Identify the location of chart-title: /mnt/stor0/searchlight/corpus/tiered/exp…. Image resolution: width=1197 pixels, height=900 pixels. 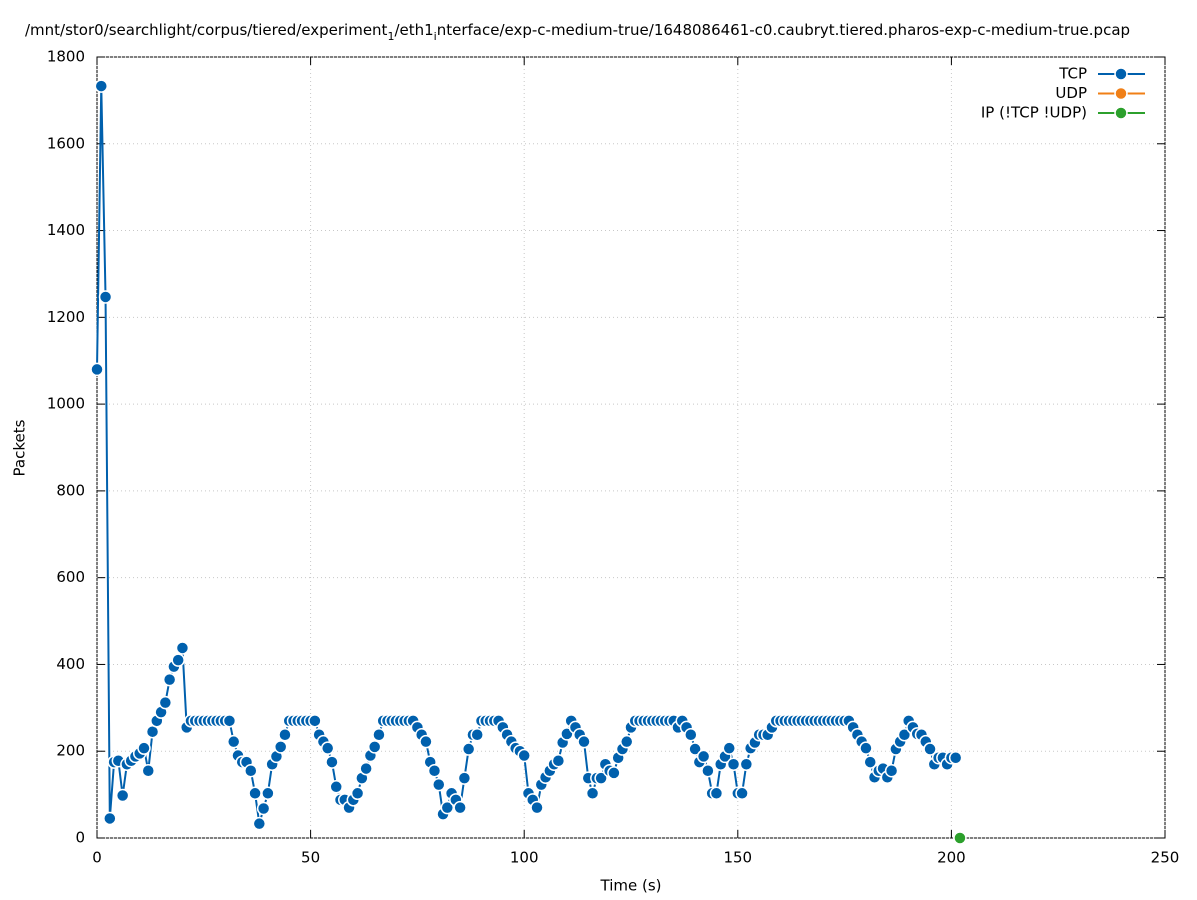
(577, 32).